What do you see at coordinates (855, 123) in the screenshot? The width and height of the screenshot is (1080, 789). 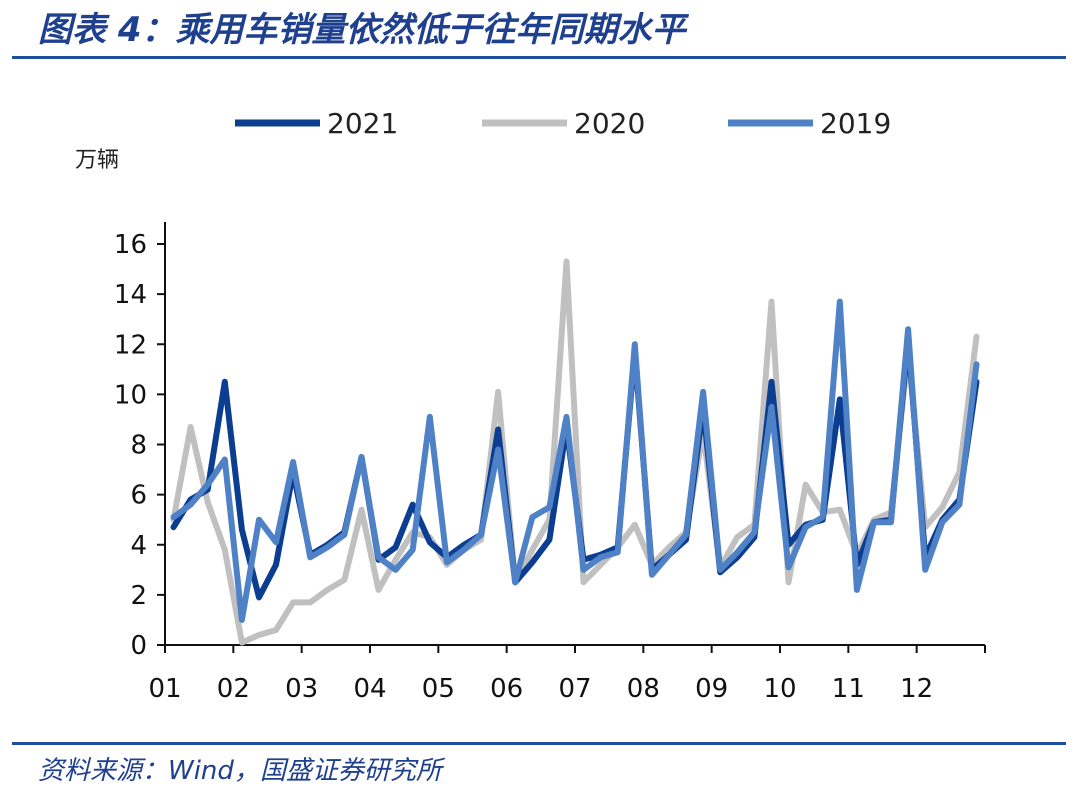 I see `legend-label-2019: 2019` at bounding box center [855, 123].